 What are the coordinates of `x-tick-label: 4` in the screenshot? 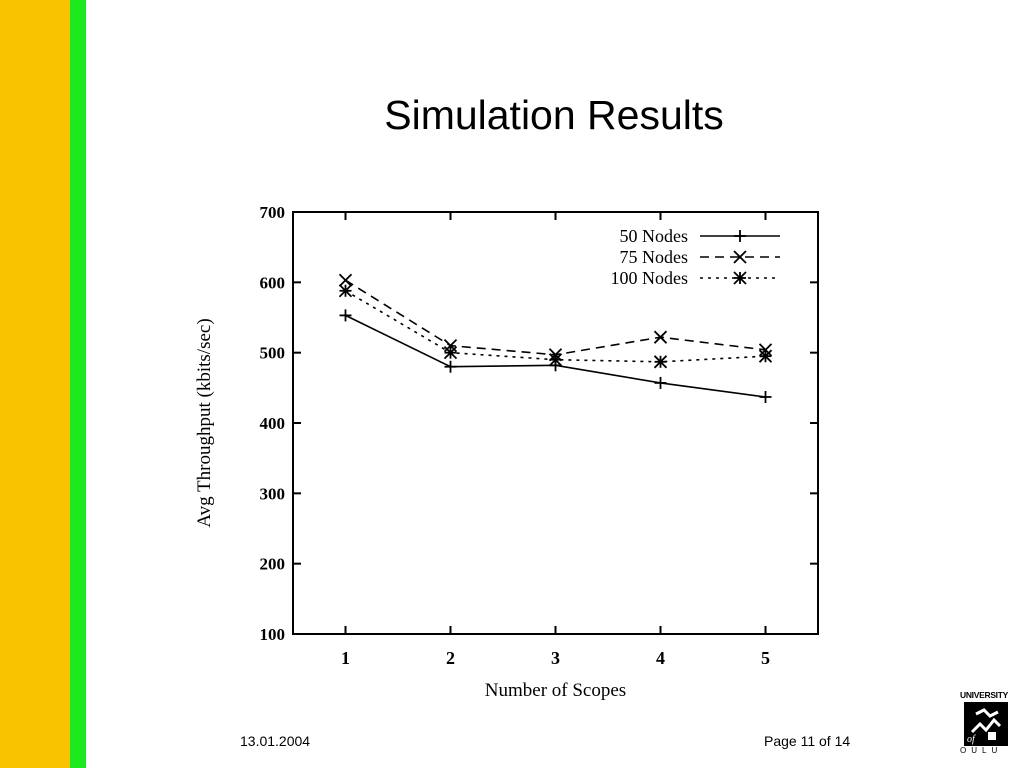 It's located at (660, 658).